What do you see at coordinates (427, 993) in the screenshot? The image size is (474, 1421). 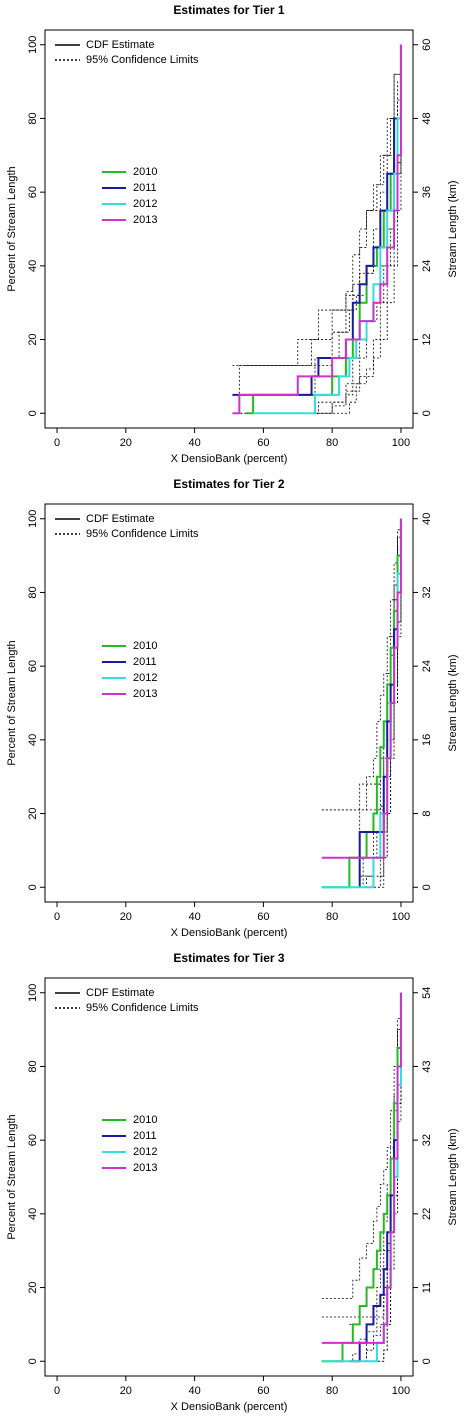 I see `y2-tick-label: 54` at bounding box center [427, 993].